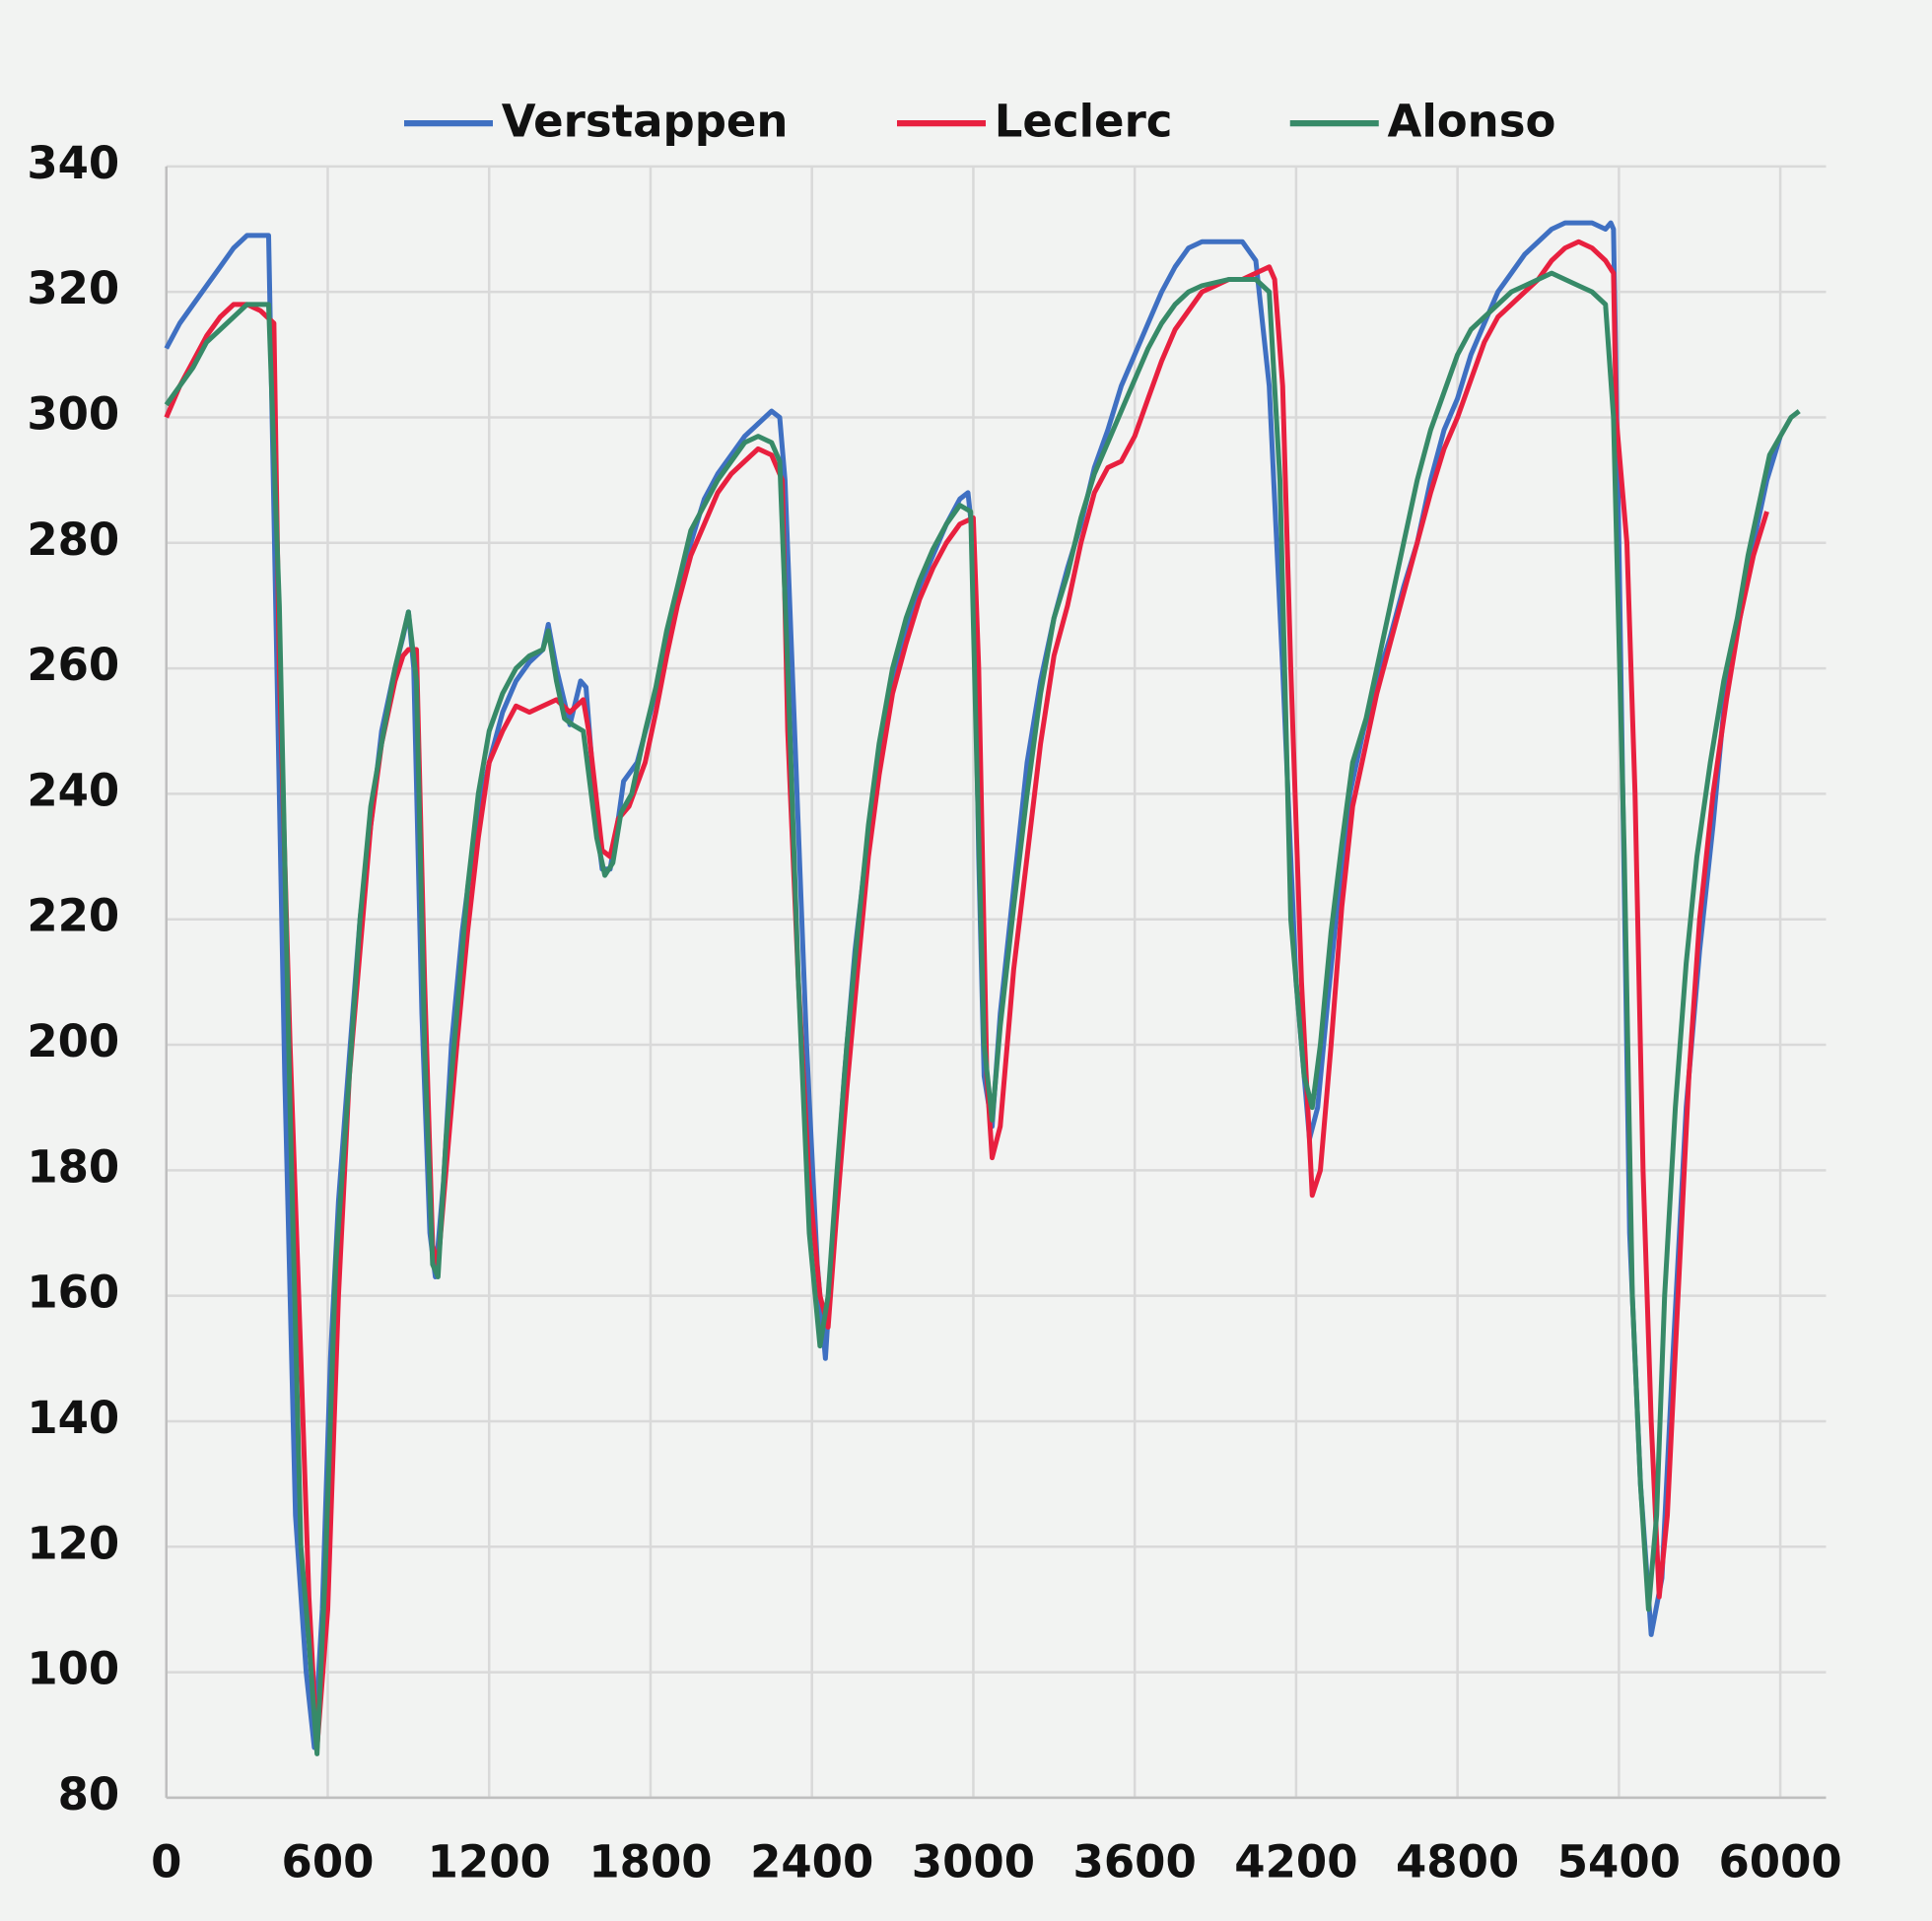 The image size is (1932, 1921). What do you see at coordinates (490, 1862) in the screenshot?
I see `x-tick-label: 1200` at bounding box center [490, 1862].